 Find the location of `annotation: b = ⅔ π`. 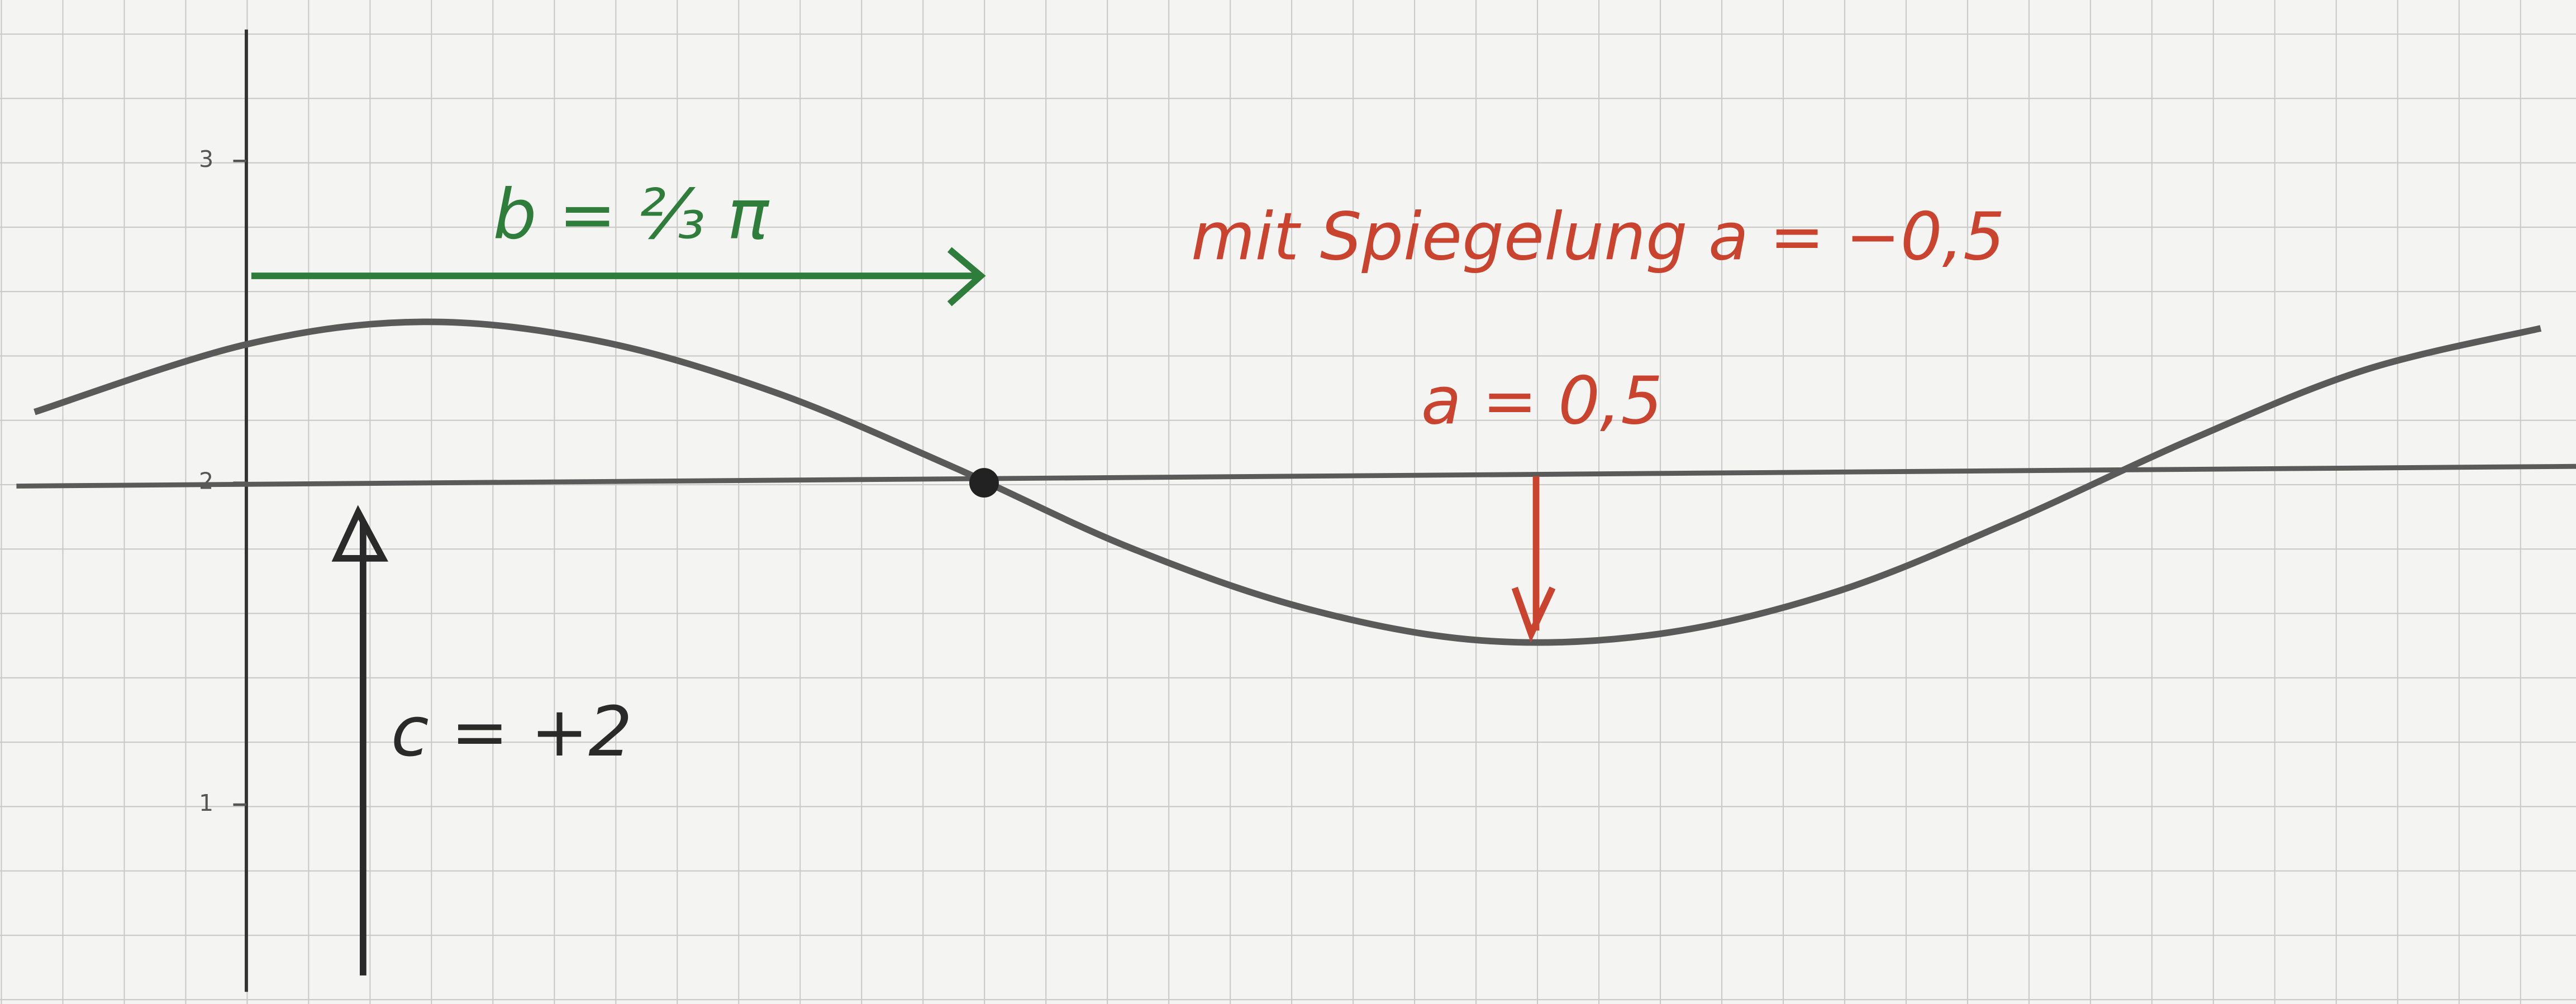

annotation: b = ⅔ π is located at coordinates (631, 214).